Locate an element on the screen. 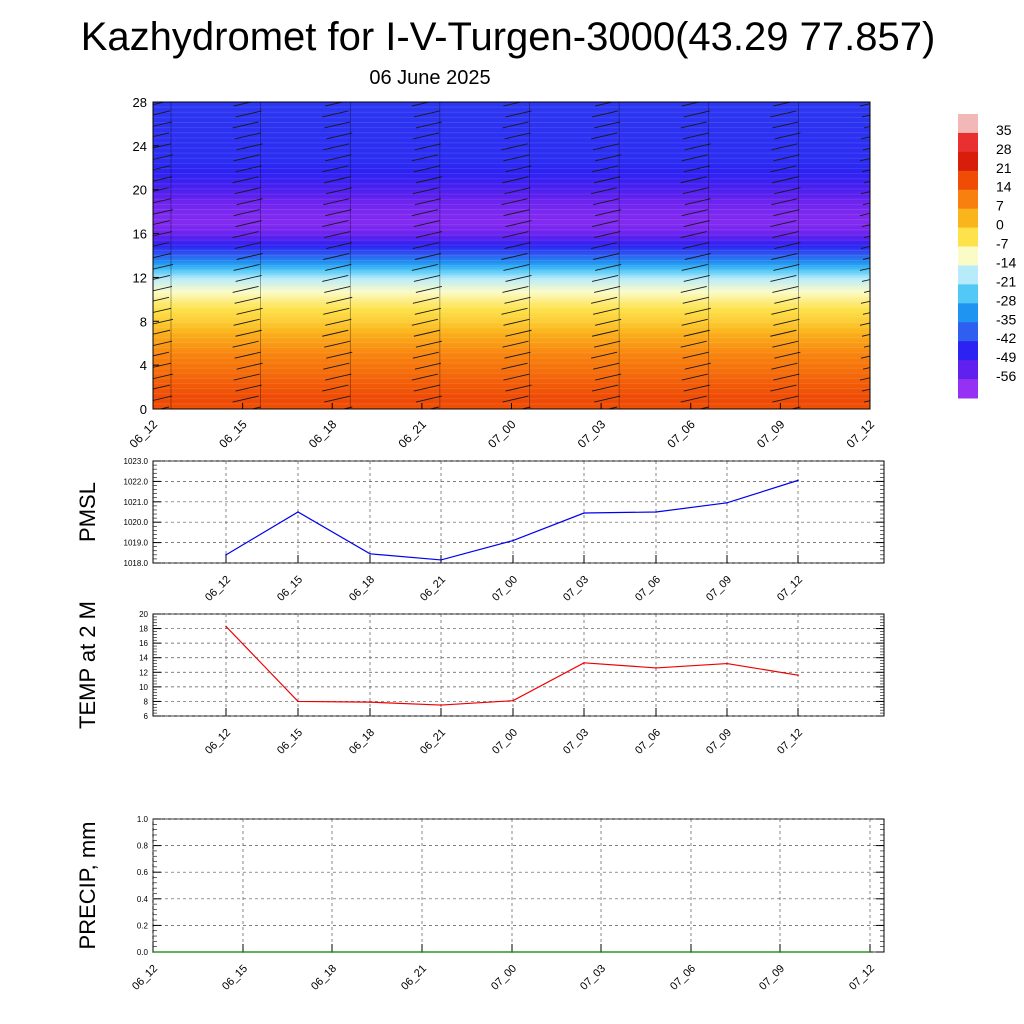  y-tick-label: 0.6 is located at coordinates (143, 872).